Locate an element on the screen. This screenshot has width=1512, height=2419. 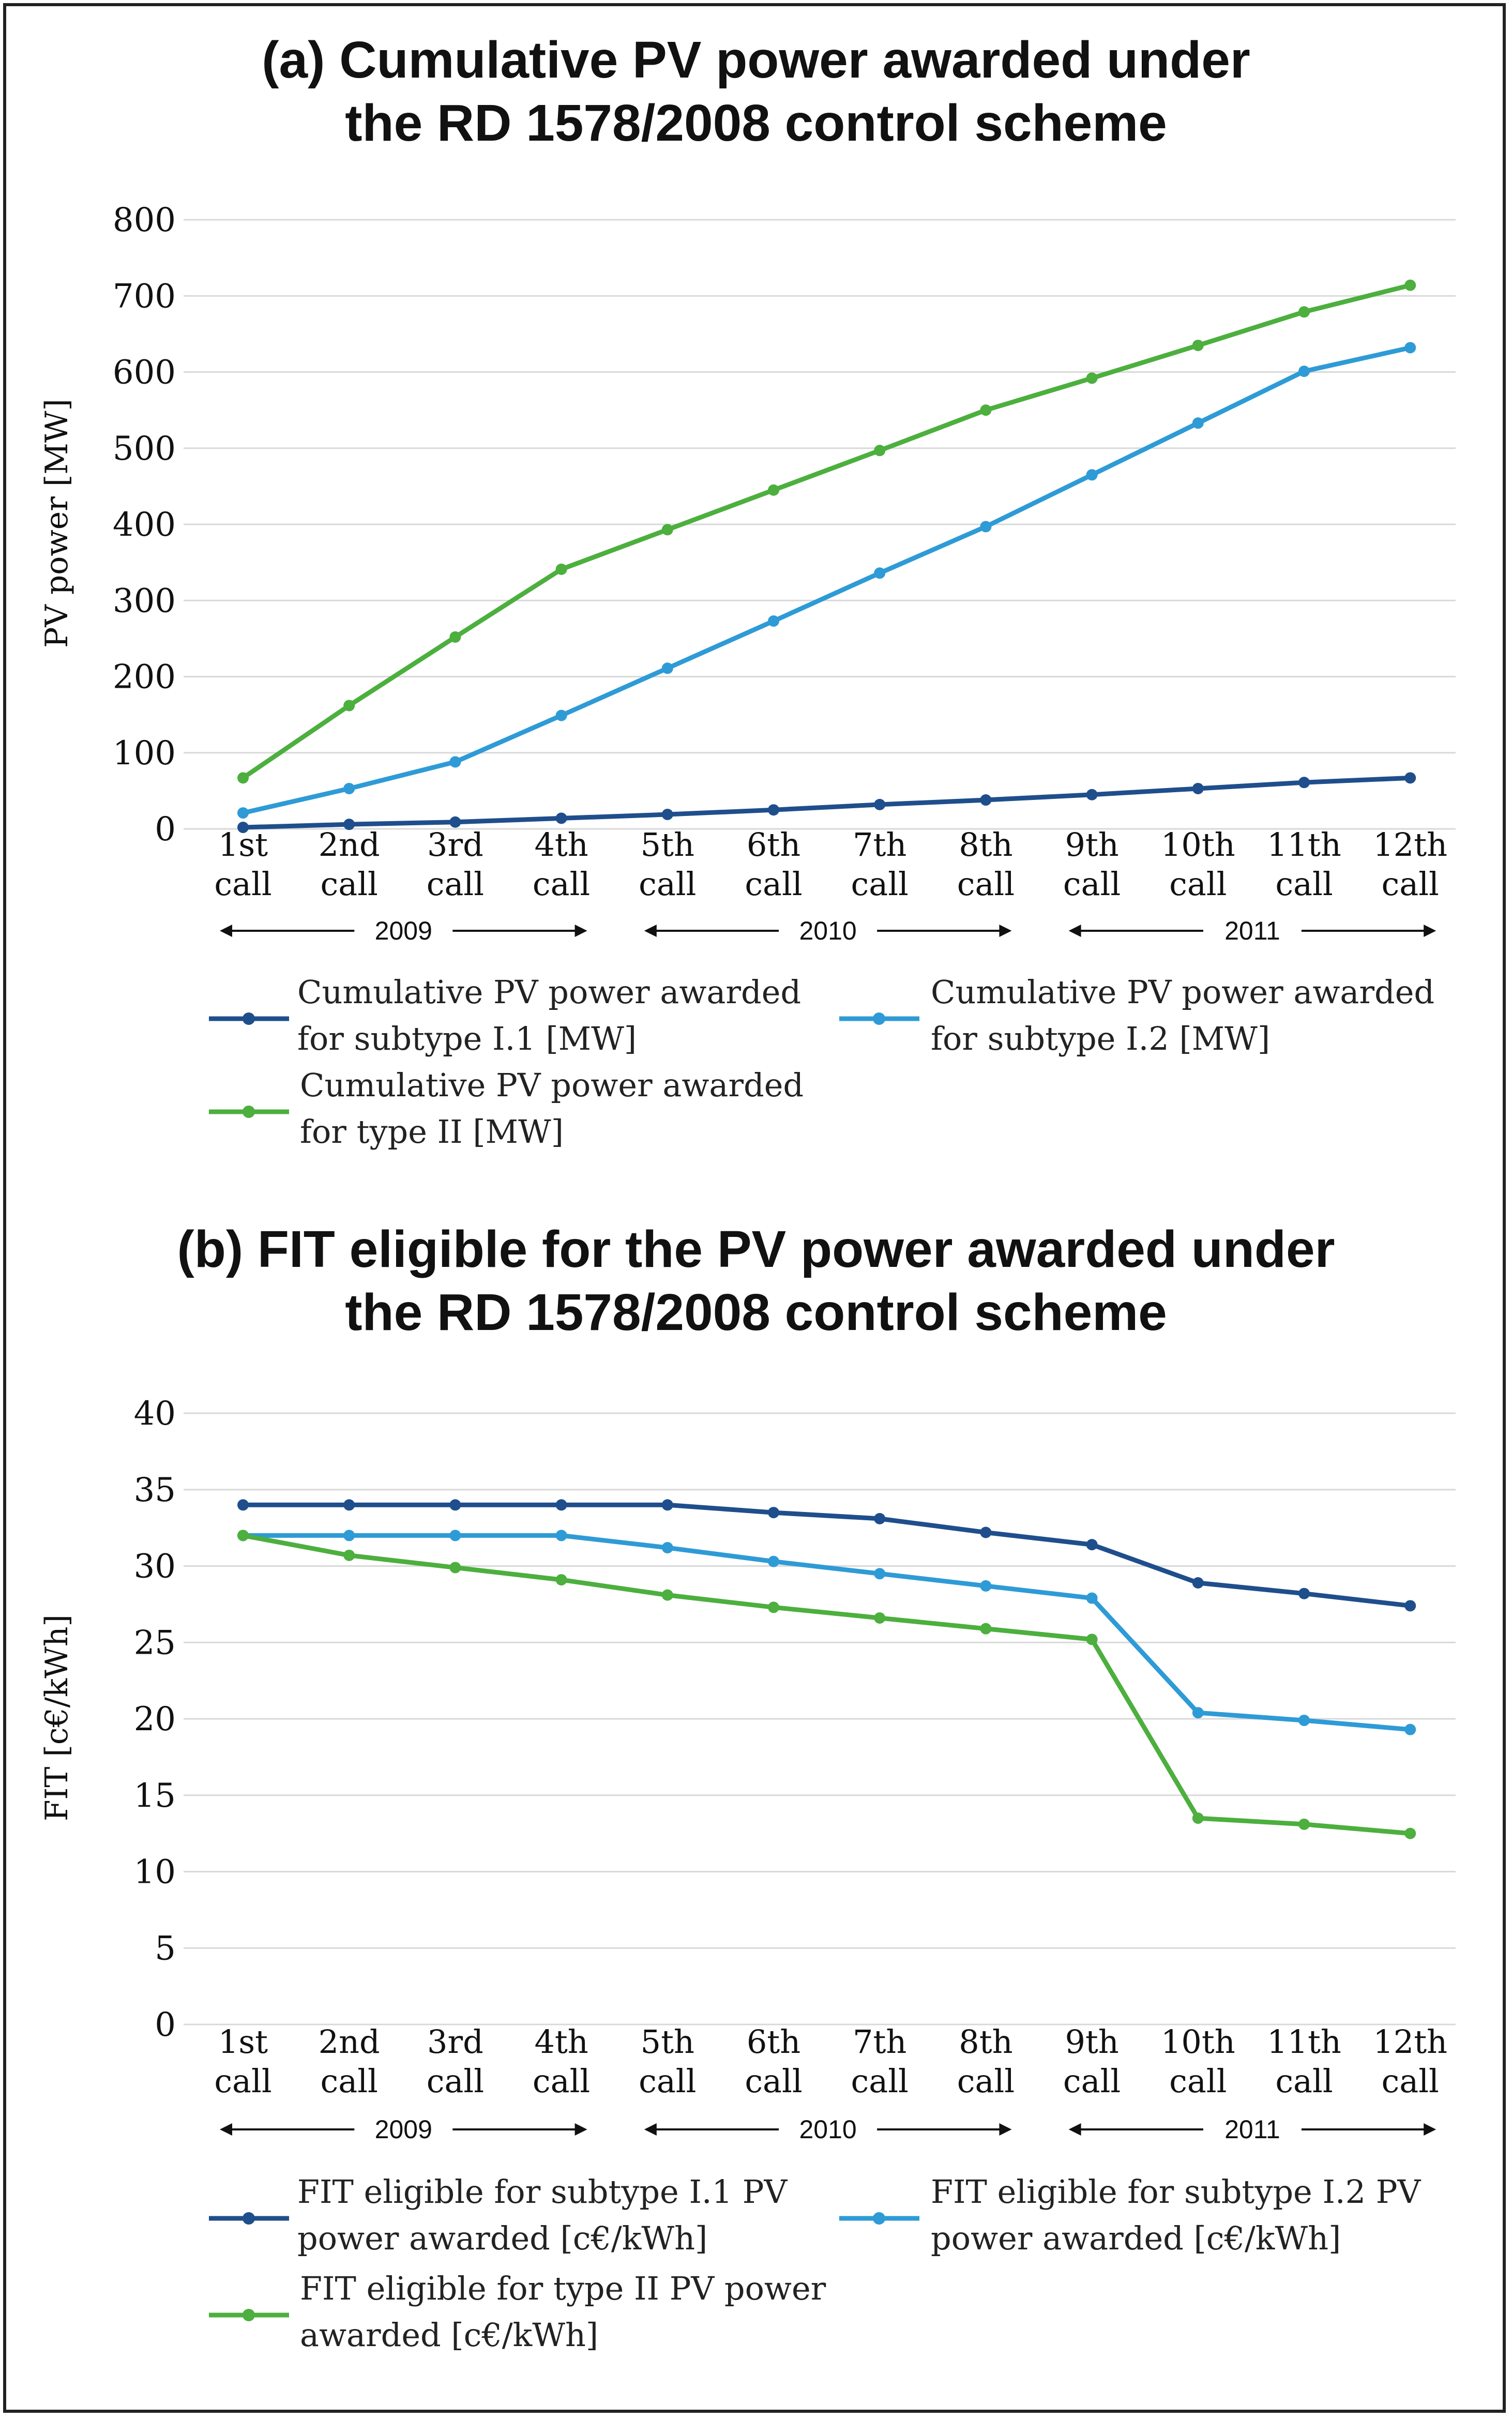
y-tick-label: 600 is located at coordinates (144, 373).